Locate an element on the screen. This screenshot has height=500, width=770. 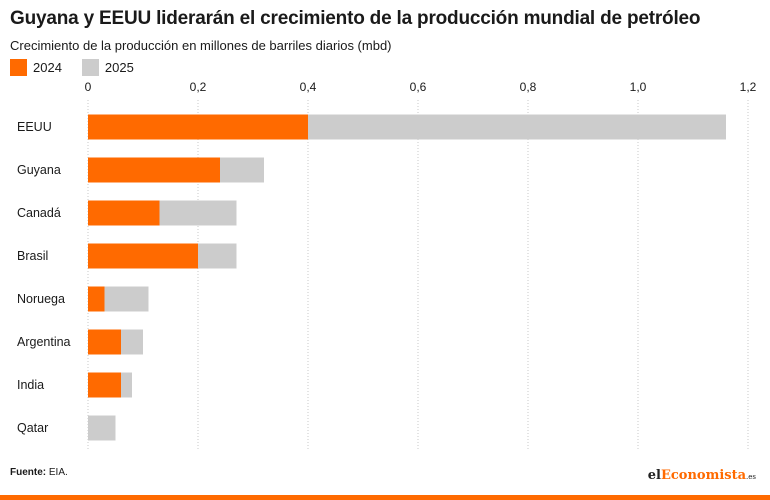
bar-2024-eeuu is located at coordinates (198, 127).